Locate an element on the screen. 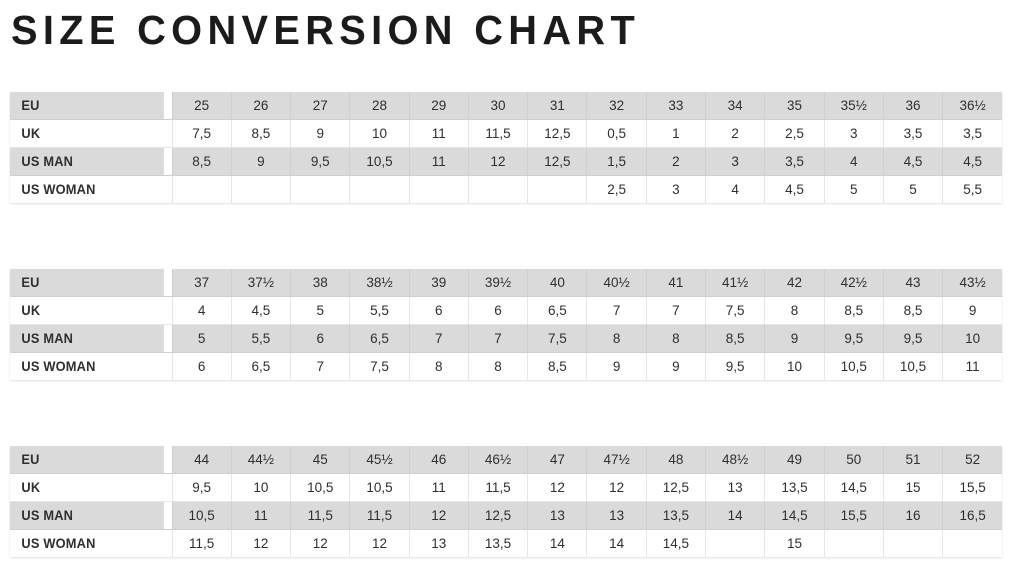  cell: 0,5 is located at coordinates (616, 133).